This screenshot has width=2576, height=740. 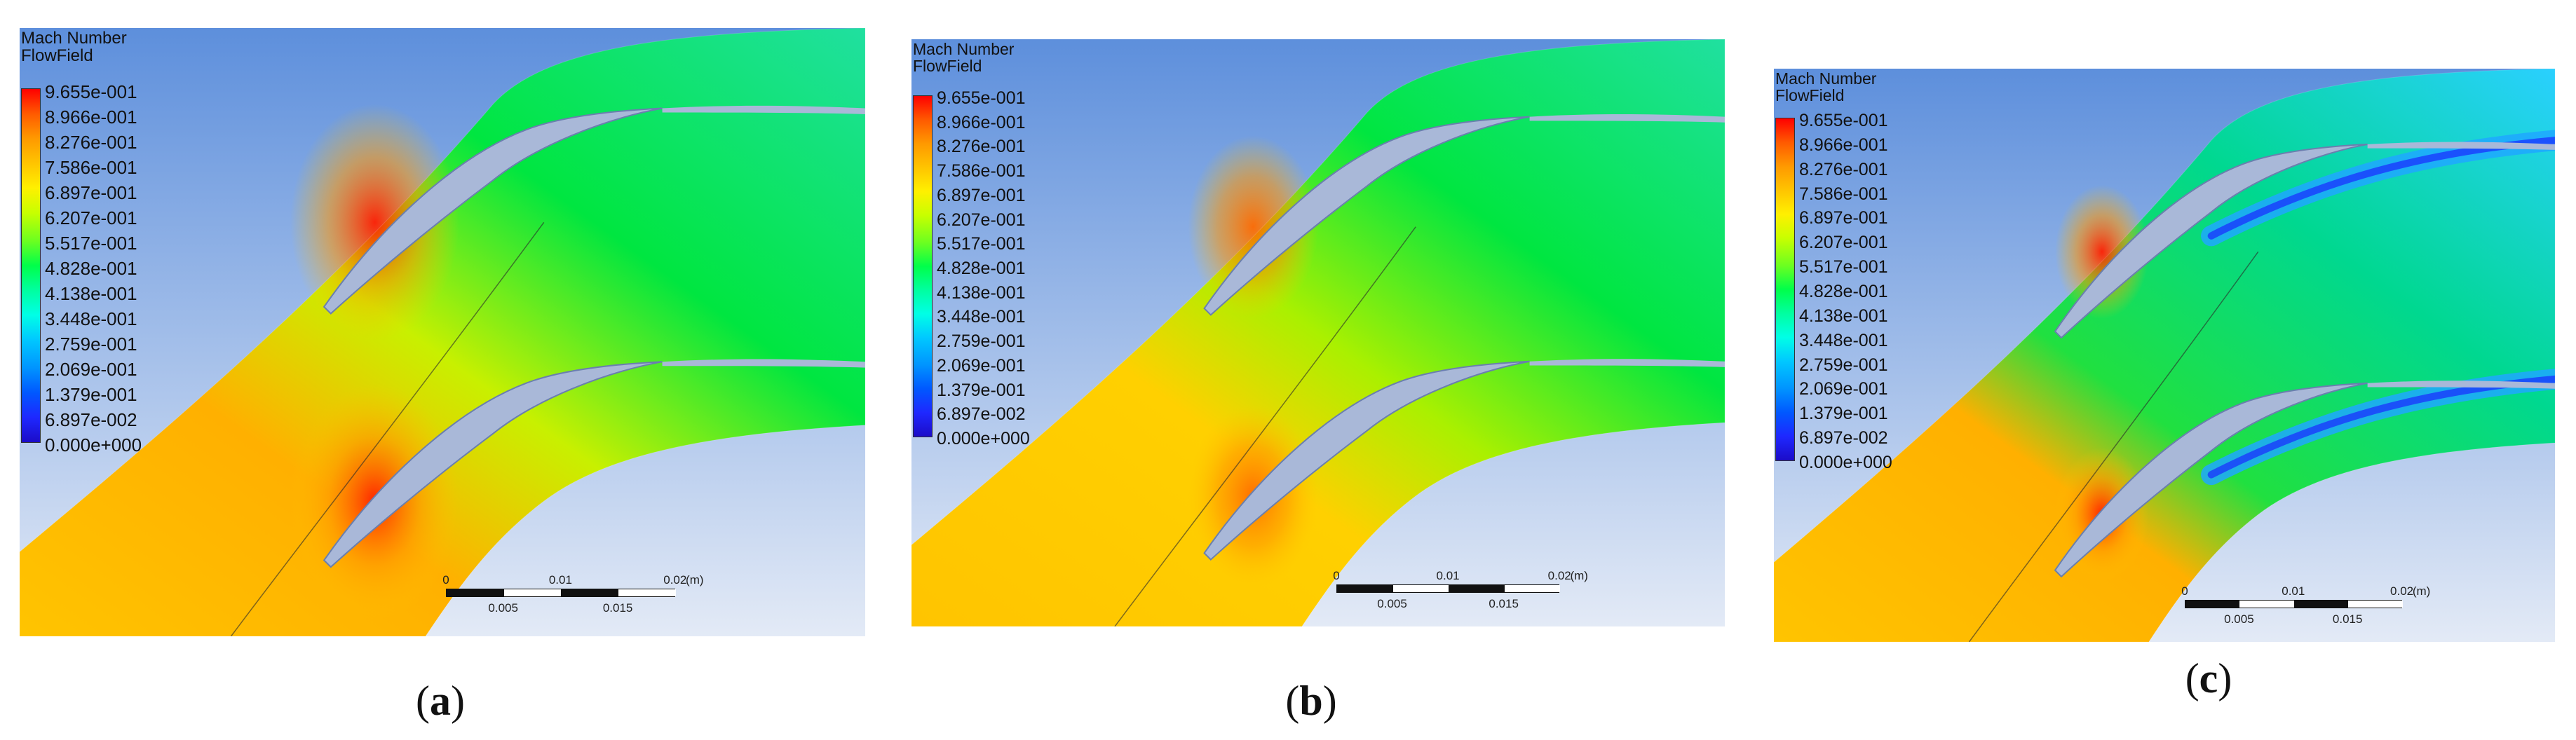 I want to click on legend-header-c: Mach Number FlowField, so click(x=1825, y=87).